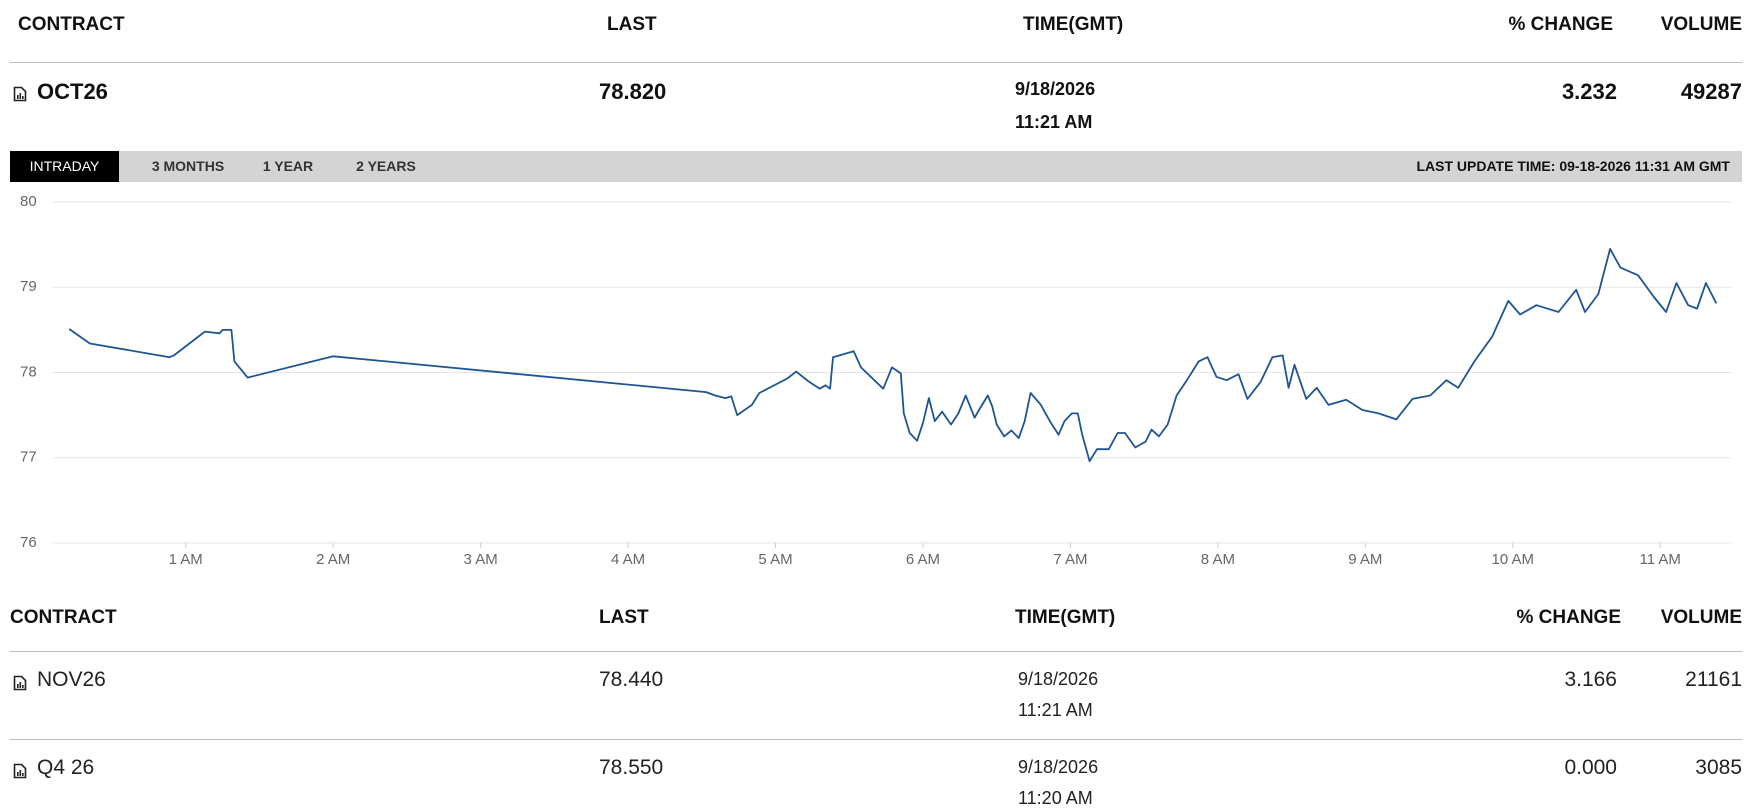 Image resolution: width=1745 pixels, height=809 pixels. Describe the element at coordinates (186, 559) in the screenshot. I see `x-tick-label: 1 AM` at that location.